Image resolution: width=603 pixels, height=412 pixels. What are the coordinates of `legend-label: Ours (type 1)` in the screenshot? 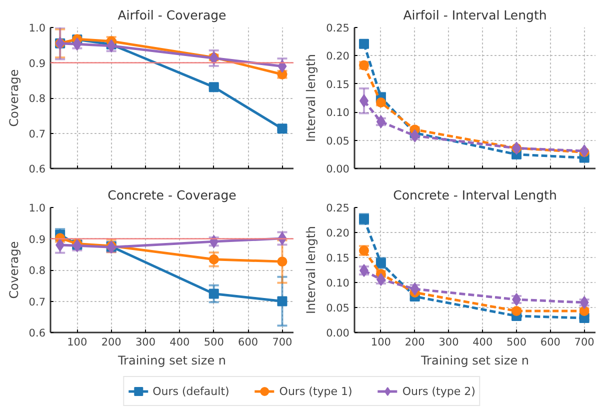 It's located at (315, 391).